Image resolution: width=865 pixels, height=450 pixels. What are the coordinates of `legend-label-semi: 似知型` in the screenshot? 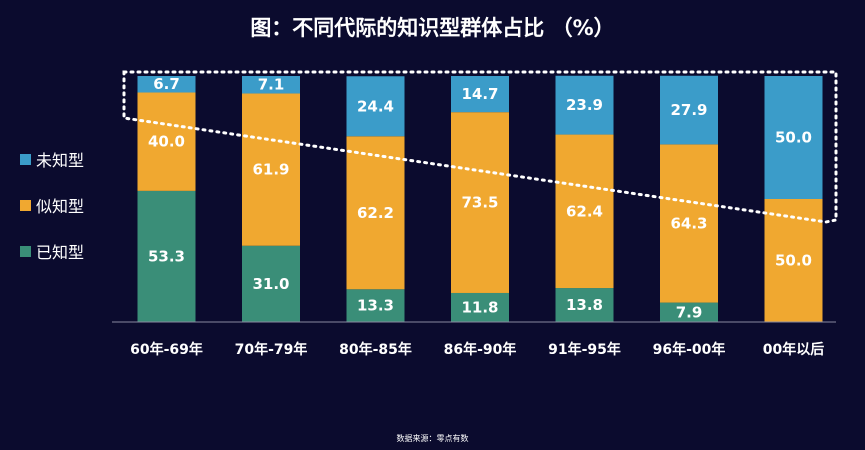 It's located at (60, 206).